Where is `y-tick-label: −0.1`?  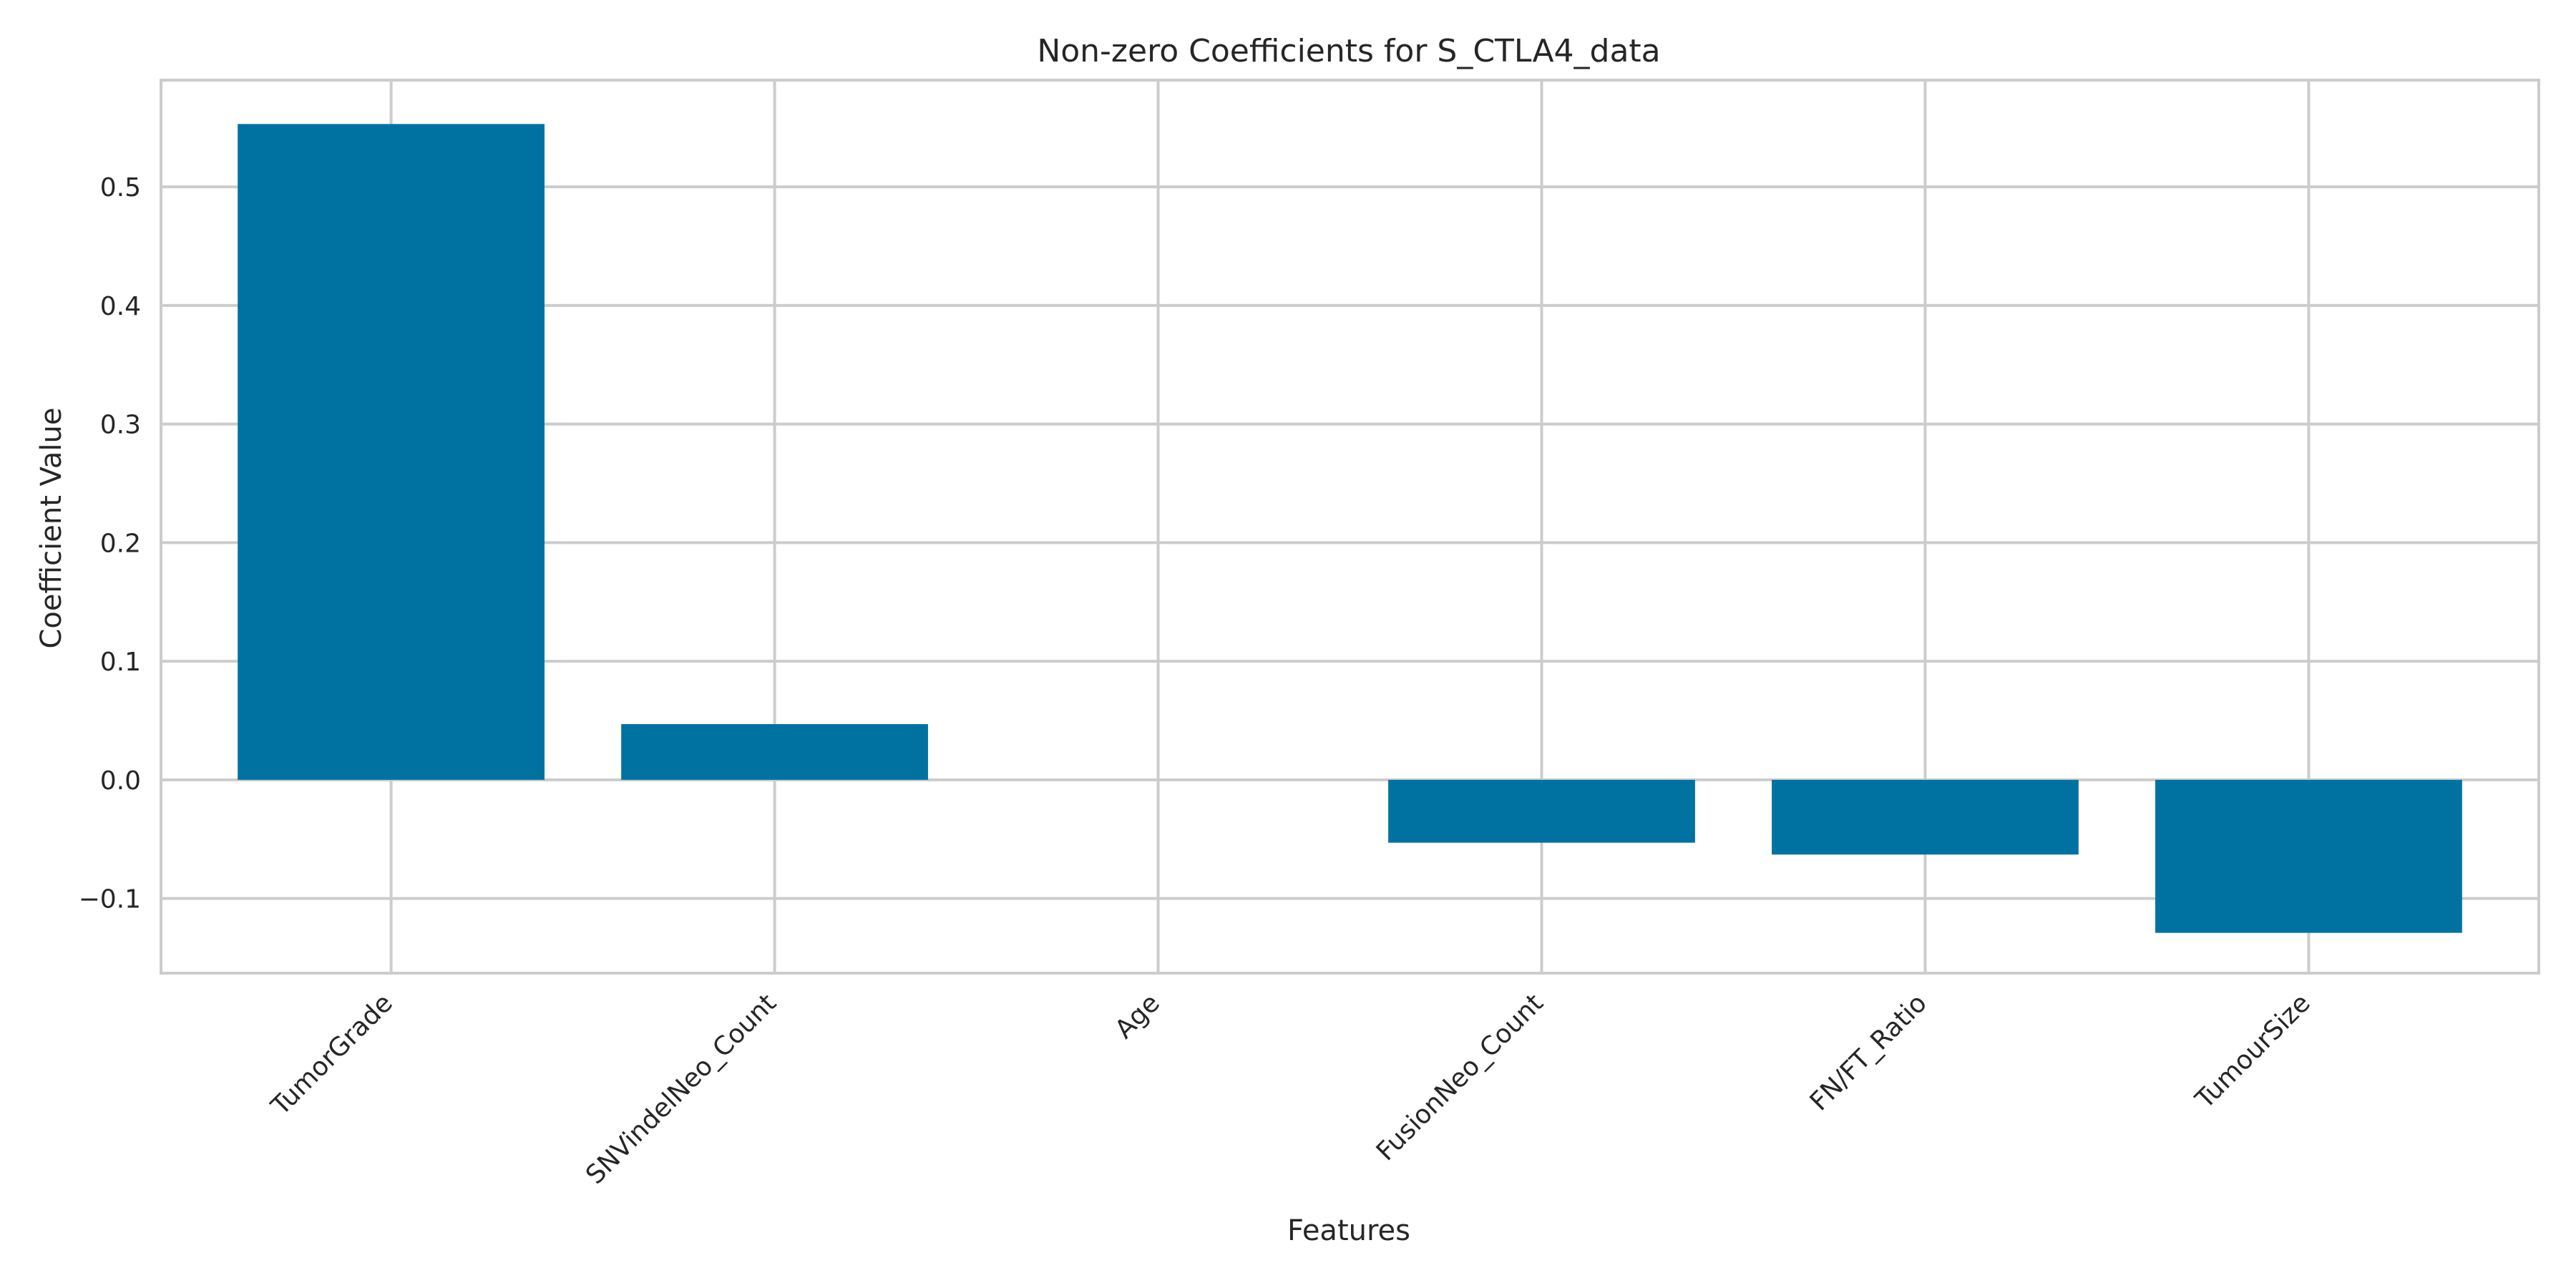 y-tick-label: −0.1 is located at coordinates (110, 899).